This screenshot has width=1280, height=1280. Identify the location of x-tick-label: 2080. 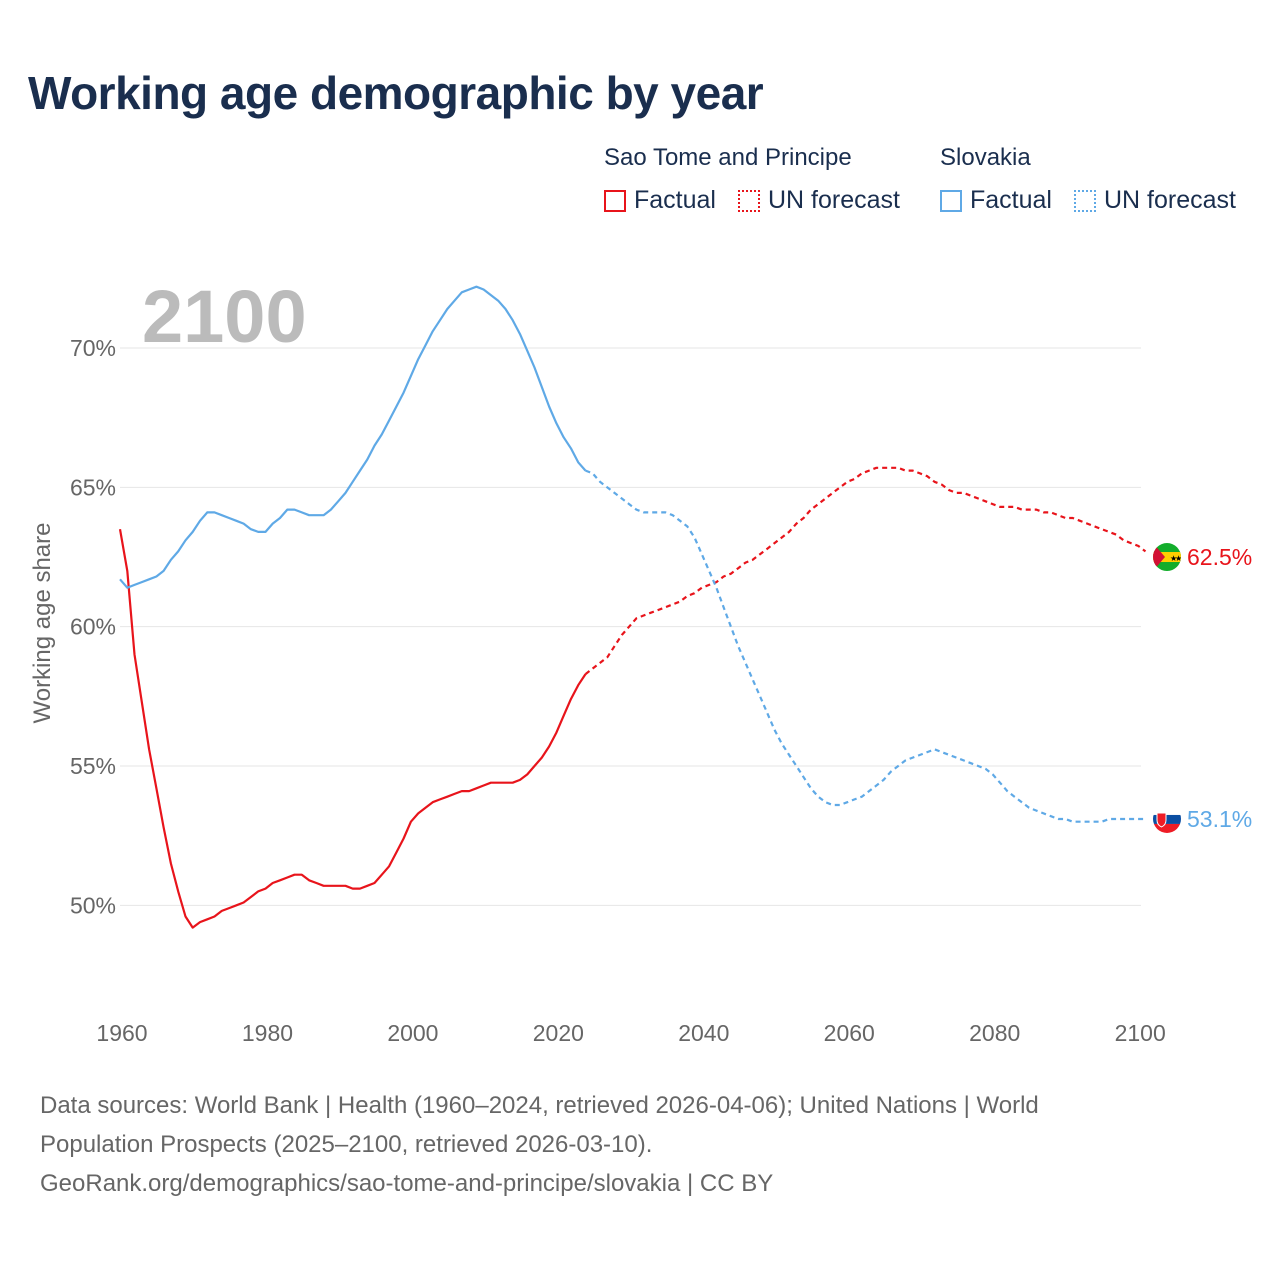
(994, 1033).